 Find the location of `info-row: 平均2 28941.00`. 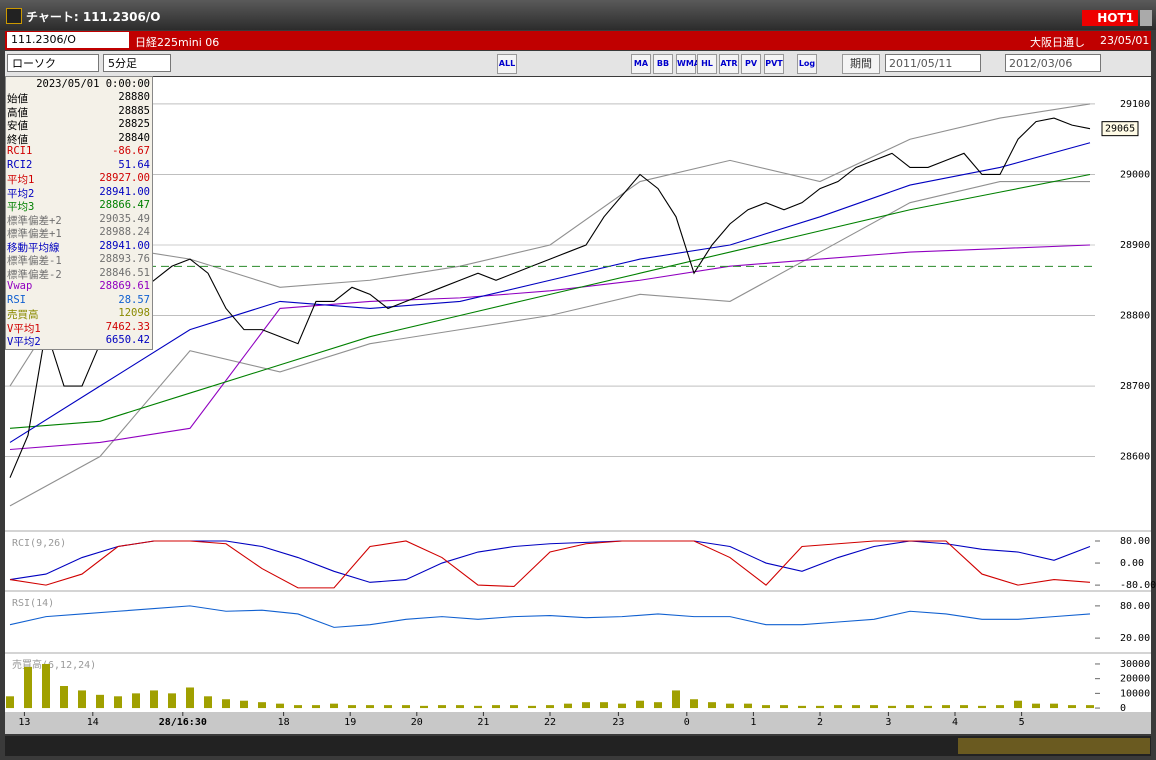

info-row: 平均2 28941.00 is located at coordinates (78, 193).